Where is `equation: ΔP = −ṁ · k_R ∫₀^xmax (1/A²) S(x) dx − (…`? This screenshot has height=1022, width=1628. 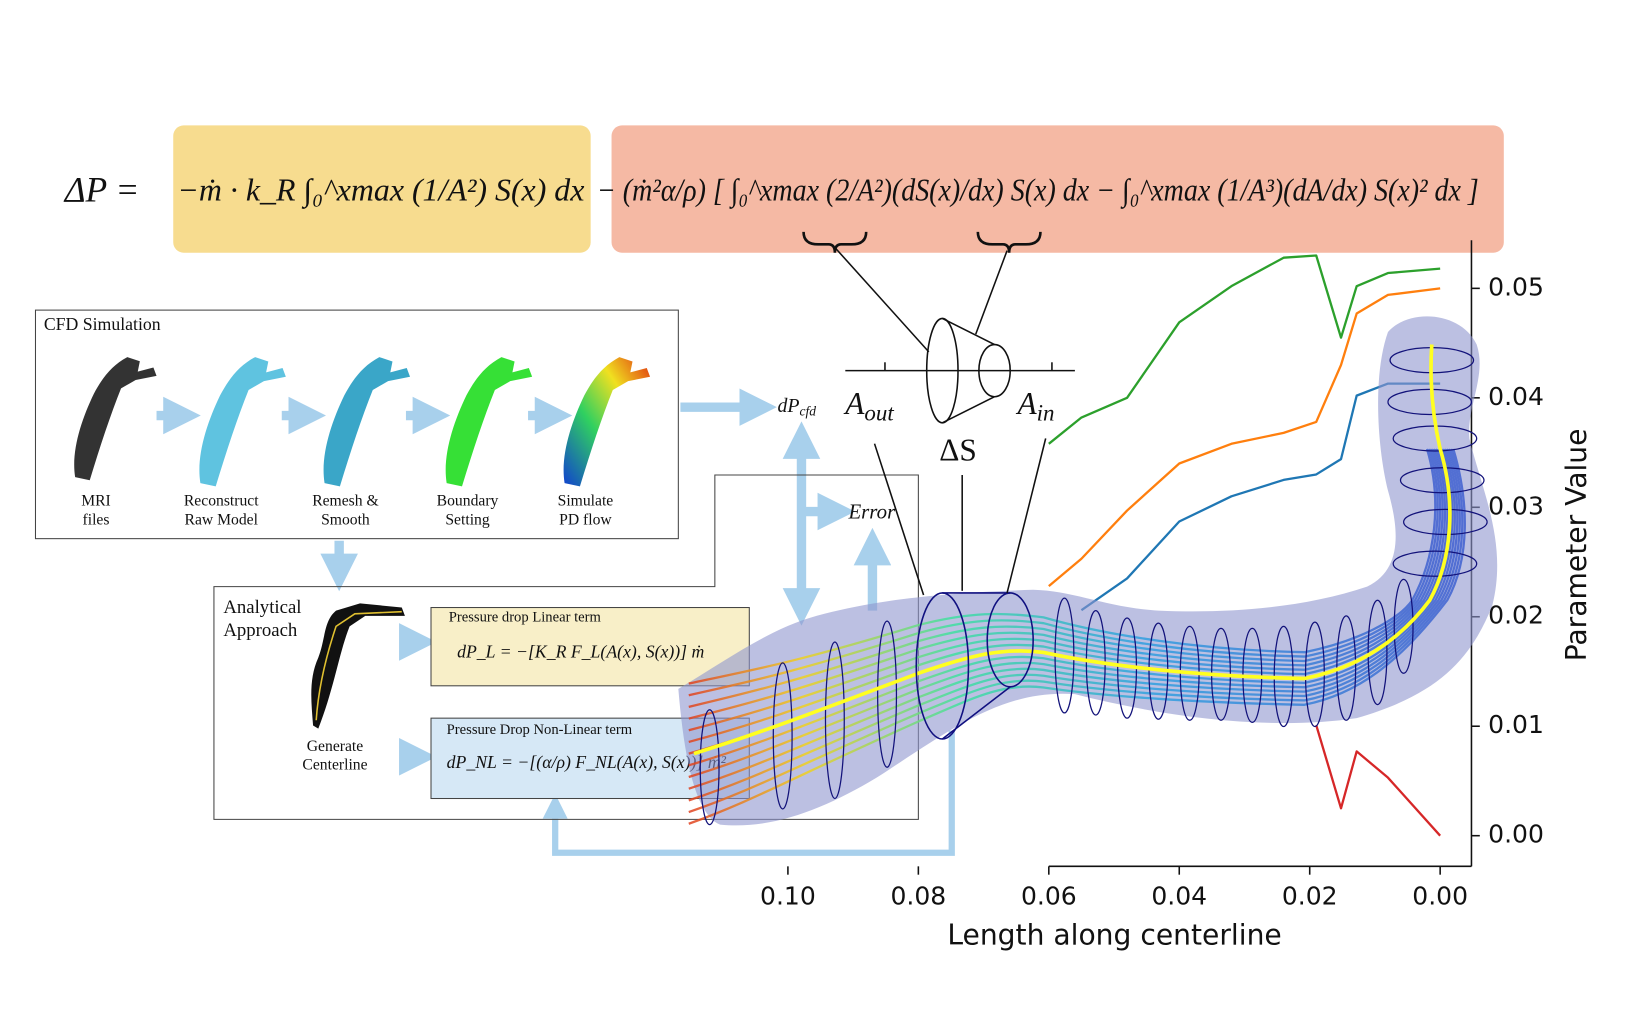 equation: ΔP = −ṁ · k_R ∫₀^xmax (1/A²) S(x) dx − (… is located at coordinates (783, 189).